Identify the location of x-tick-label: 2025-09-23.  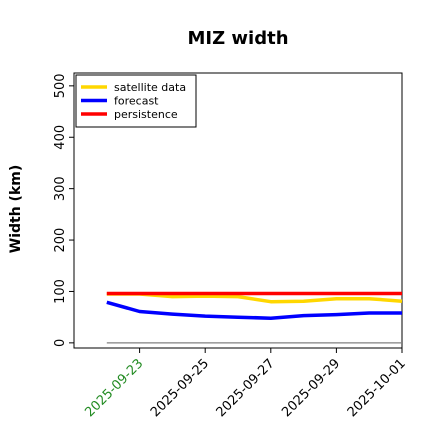
(114, 388).